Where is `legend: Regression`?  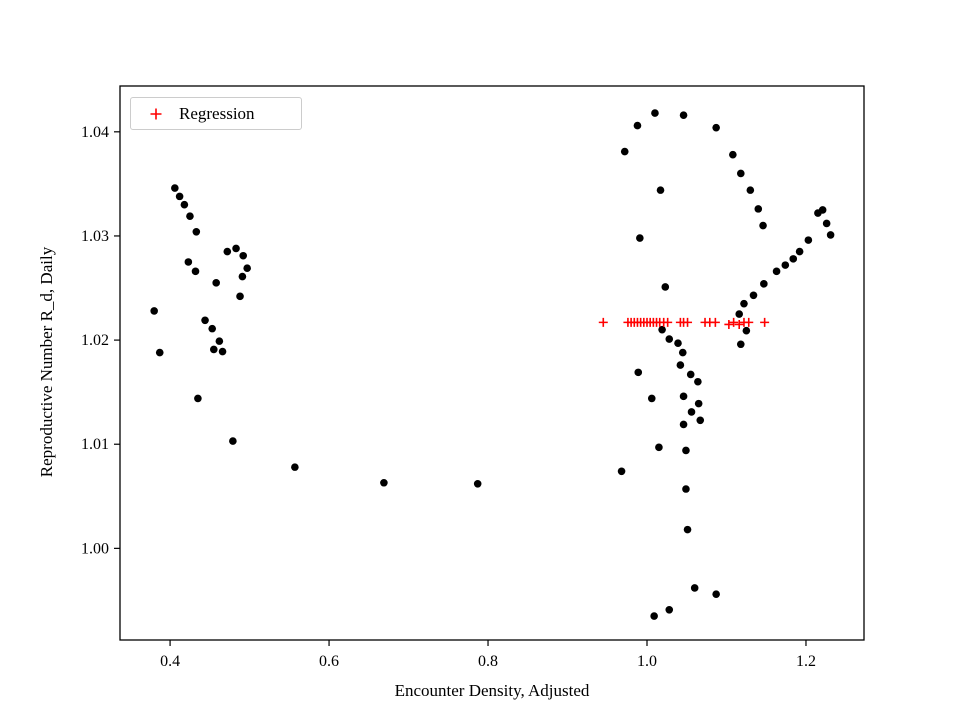
legend: Regression is located at coordinates (216, 113).